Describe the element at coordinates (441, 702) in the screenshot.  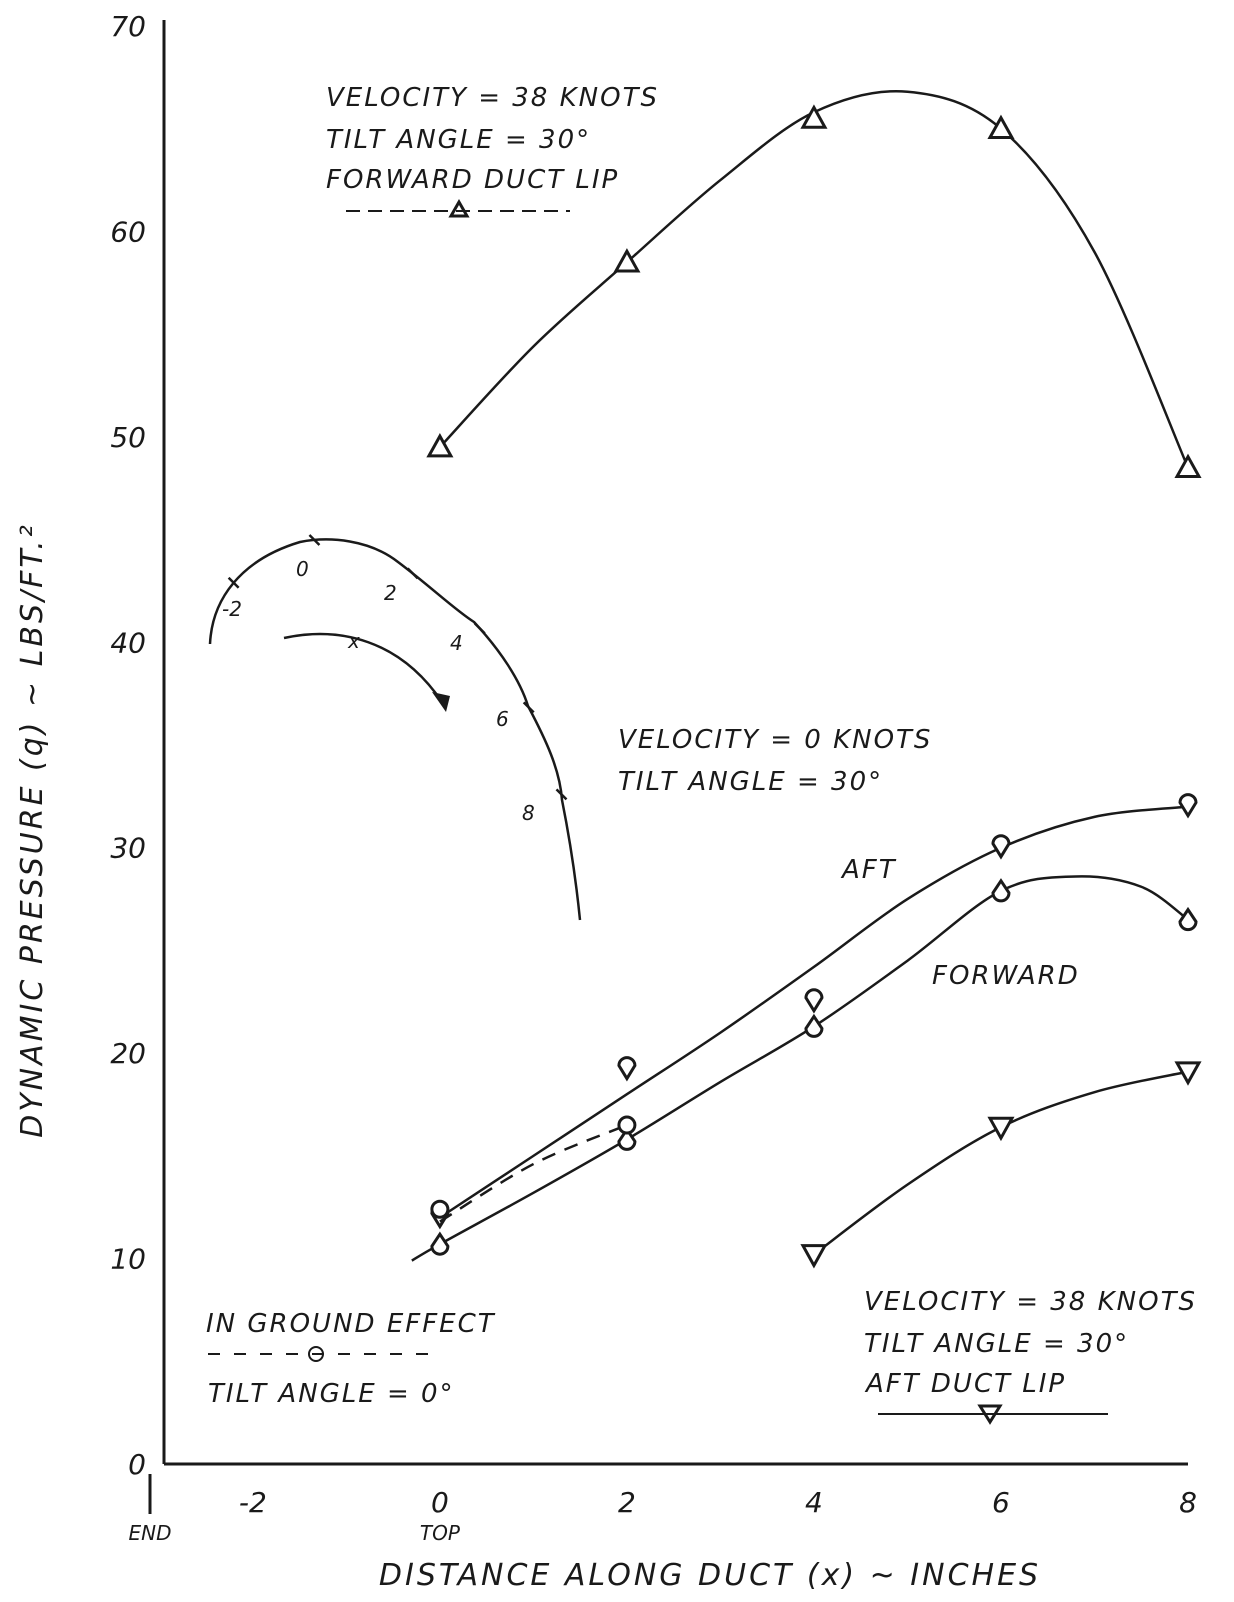
I see `inset-arrowhead` at that location.